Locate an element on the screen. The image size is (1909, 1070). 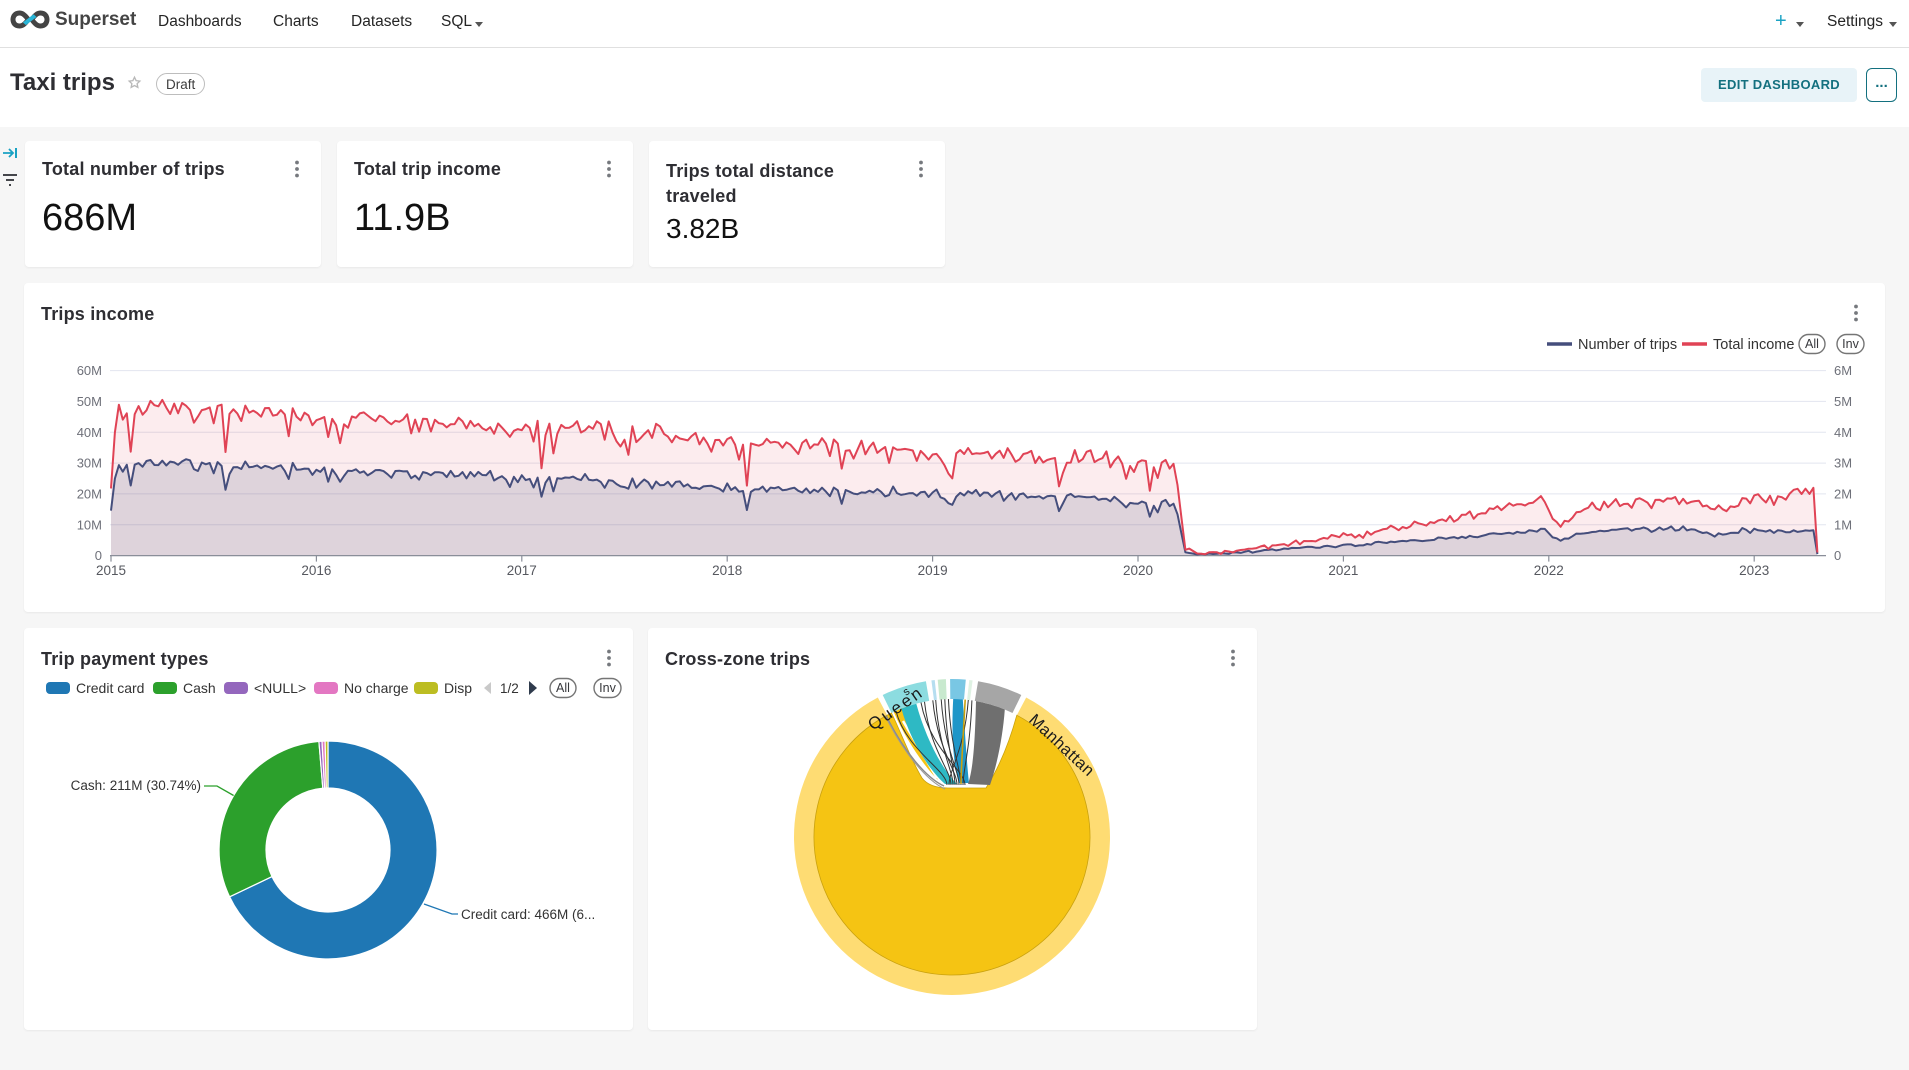
svg-text: <NULL> is located at coordinates (280, 688).